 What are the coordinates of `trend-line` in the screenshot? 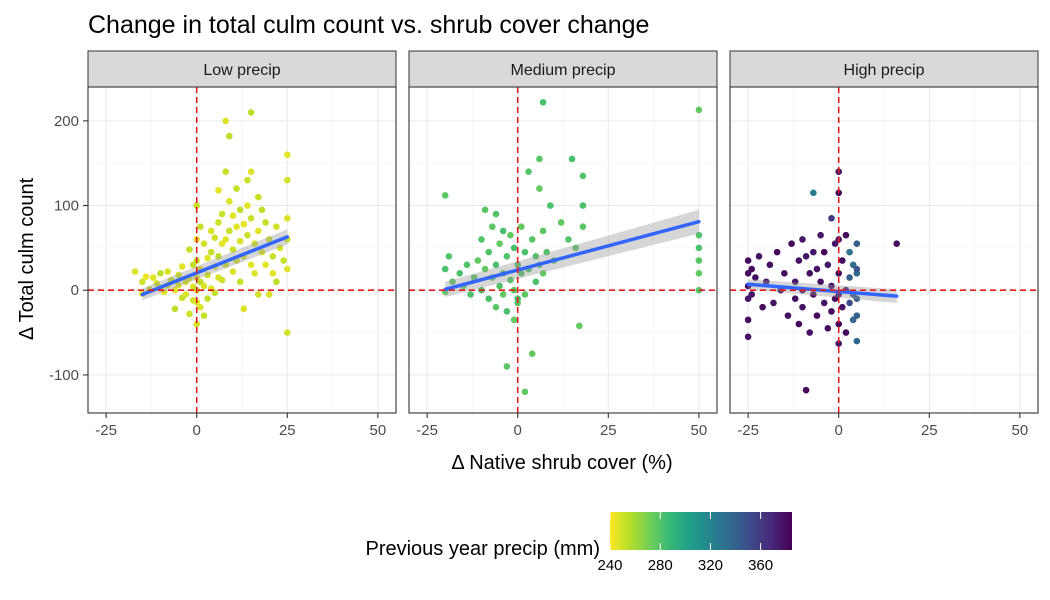 It's located at (215, 266).